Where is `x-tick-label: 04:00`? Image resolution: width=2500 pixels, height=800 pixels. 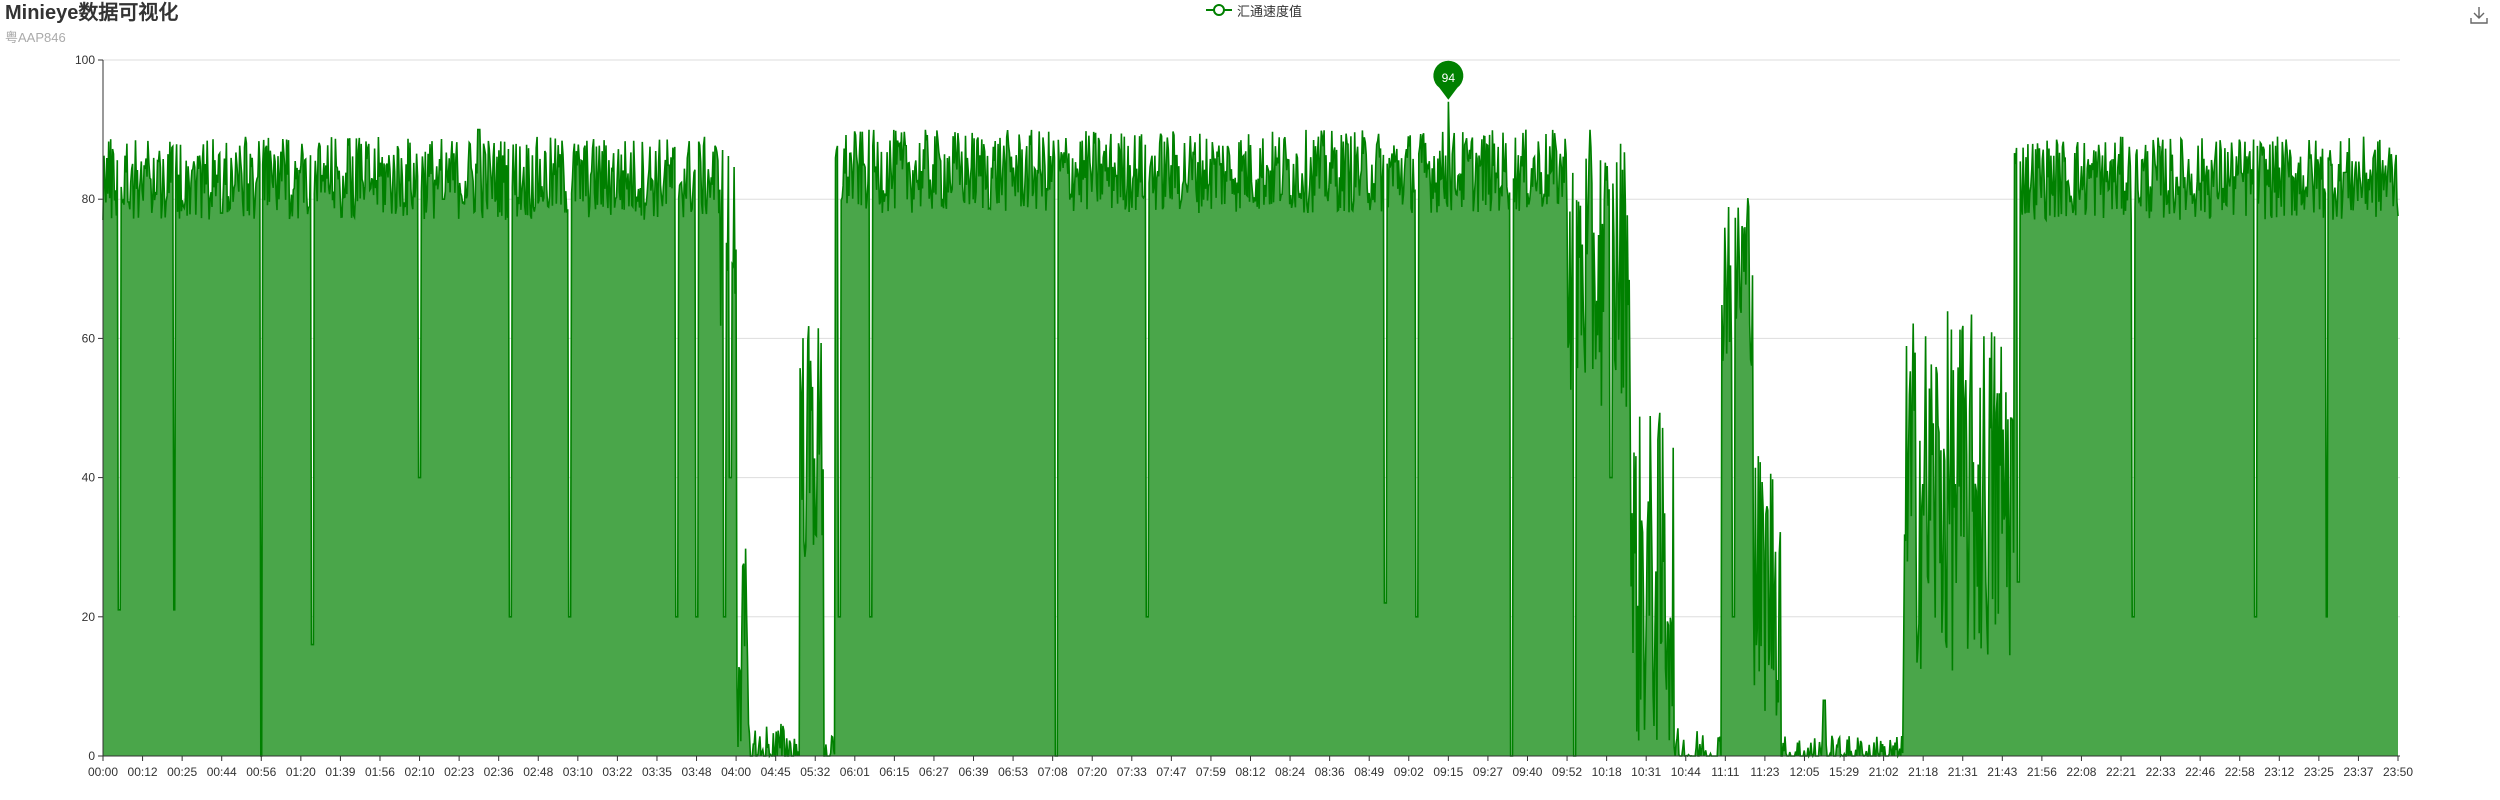 x-tick-label: 04:00 is located at coordinates (736, 772).